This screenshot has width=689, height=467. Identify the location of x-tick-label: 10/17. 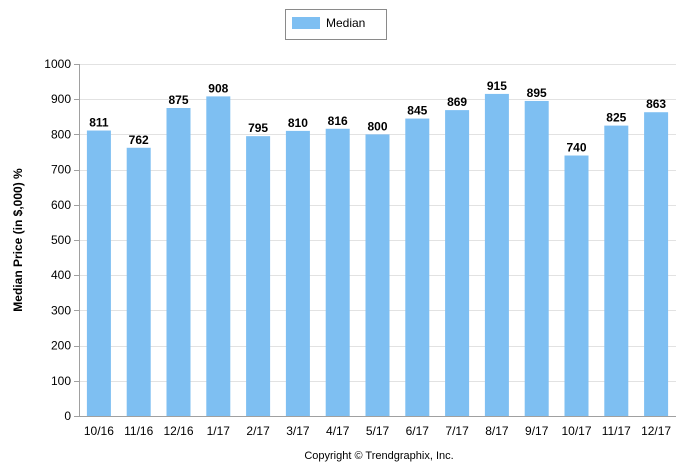
(576, 431).